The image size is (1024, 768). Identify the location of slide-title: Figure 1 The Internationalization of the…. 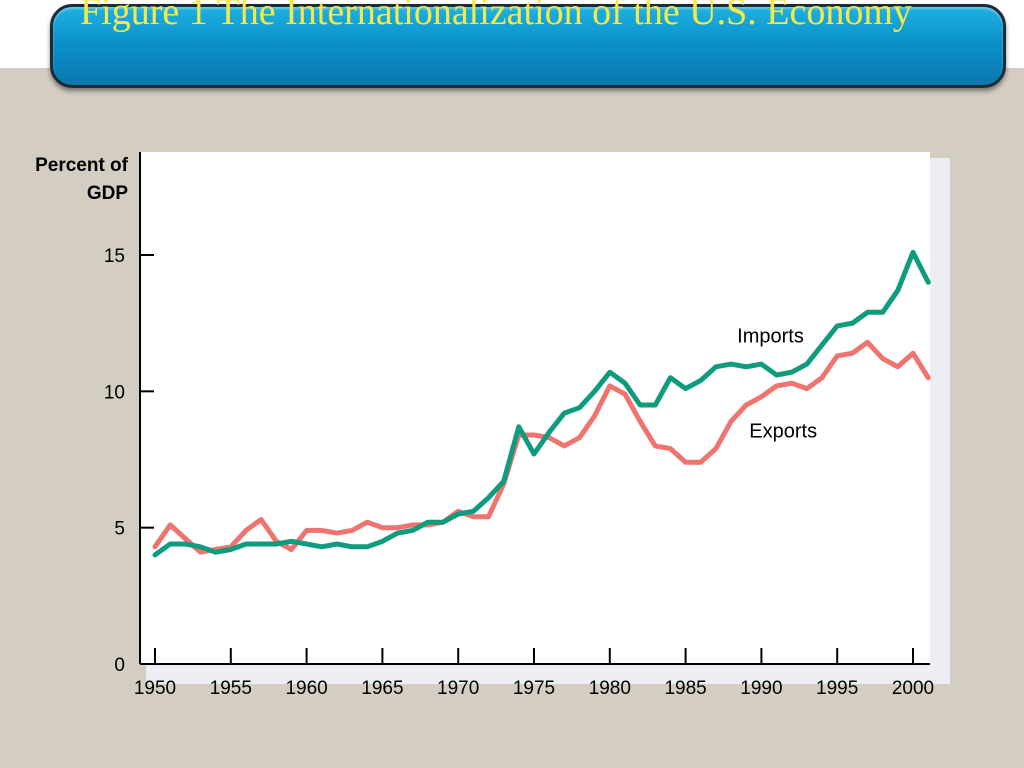
(496, 16).